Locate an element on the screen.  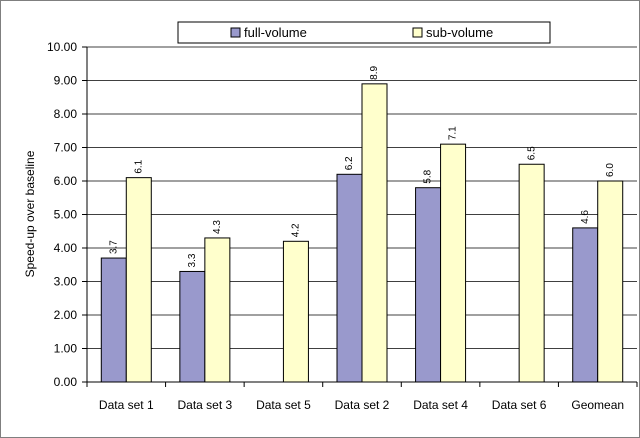
data-label: 6.0 is located at coordinates (610, 170).